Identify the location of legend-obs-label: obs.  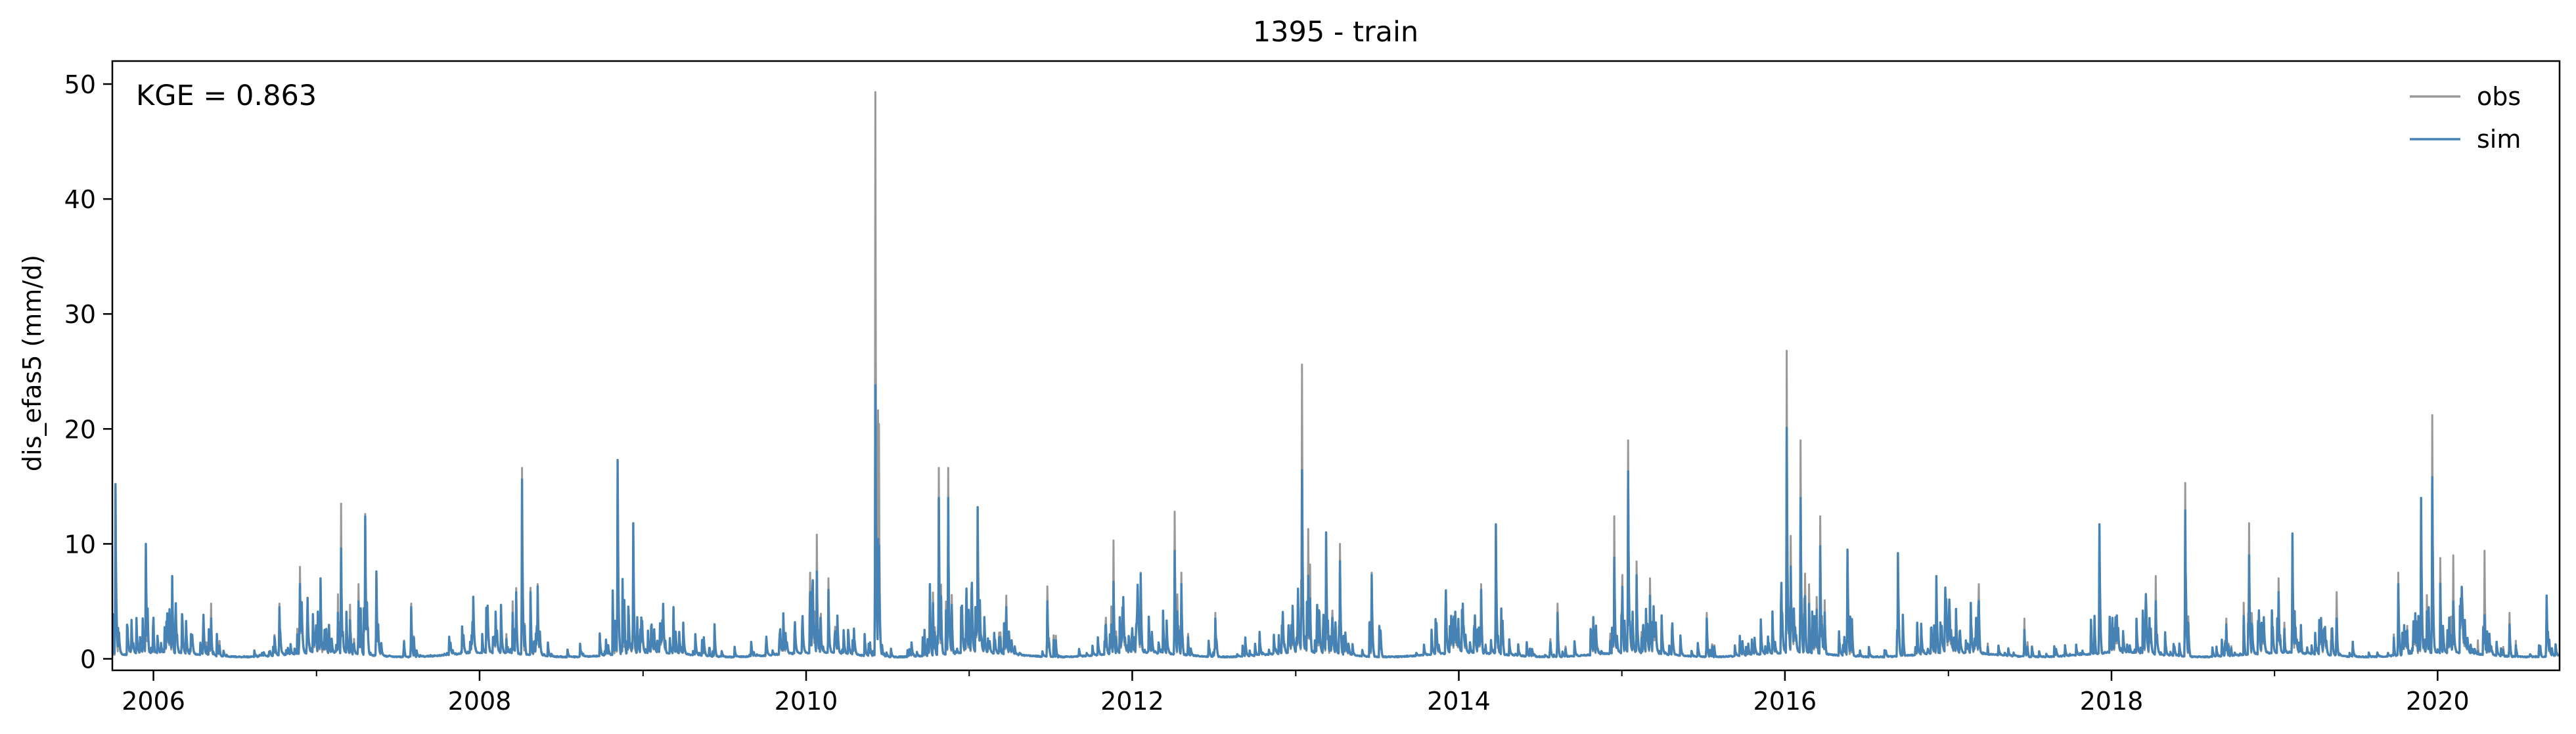
(2499, 96).